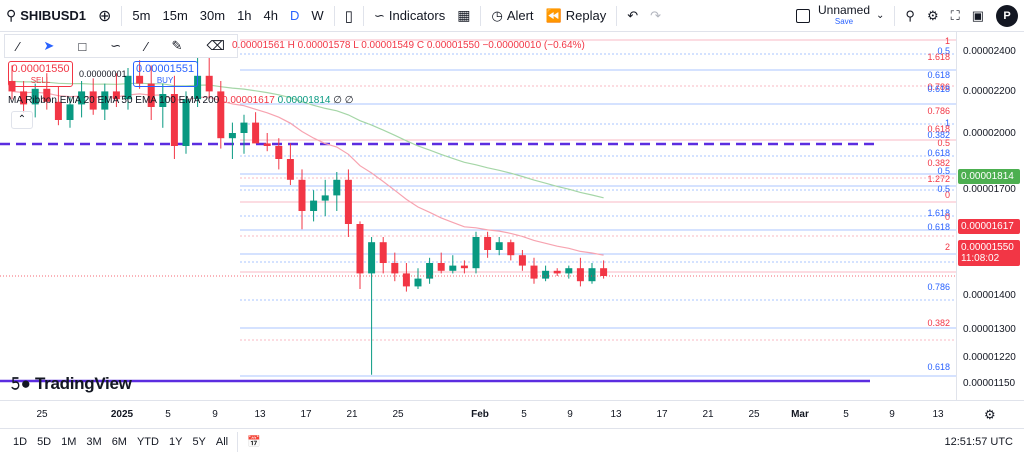  I want to click on range-ytd: YTD, so click(147, 441).